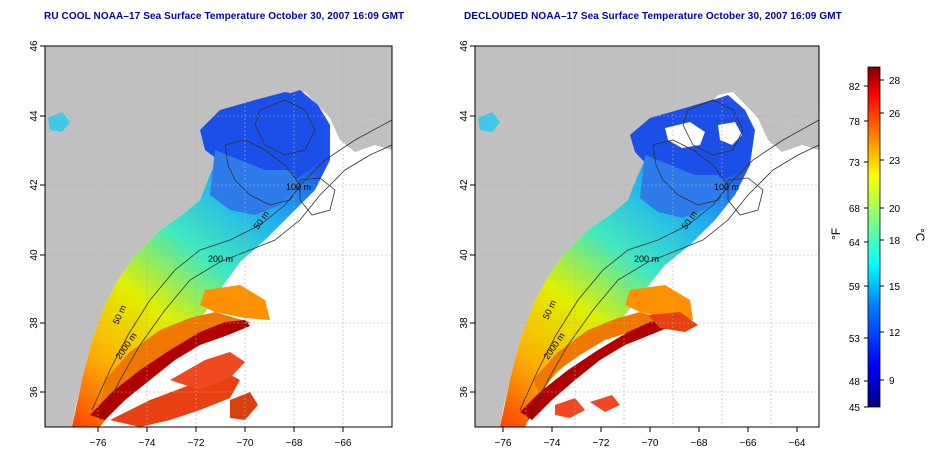 The image size is (950, 475). I want to click on celsius-tick-label: 23, so click(895, 161).